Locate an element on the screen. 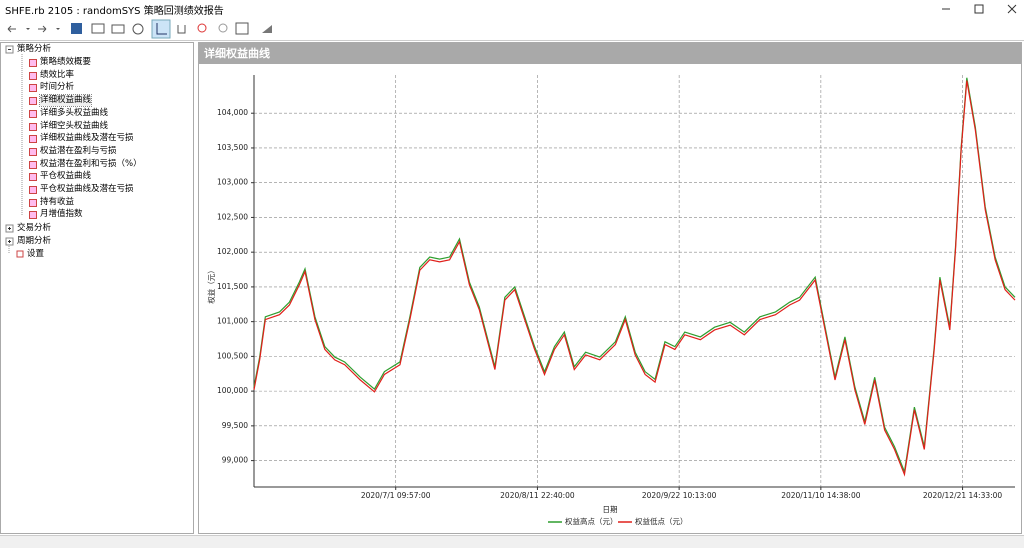 The image size is (1024, 548). legend-label: 权益高点（元） is located at coordinates (591, 521).